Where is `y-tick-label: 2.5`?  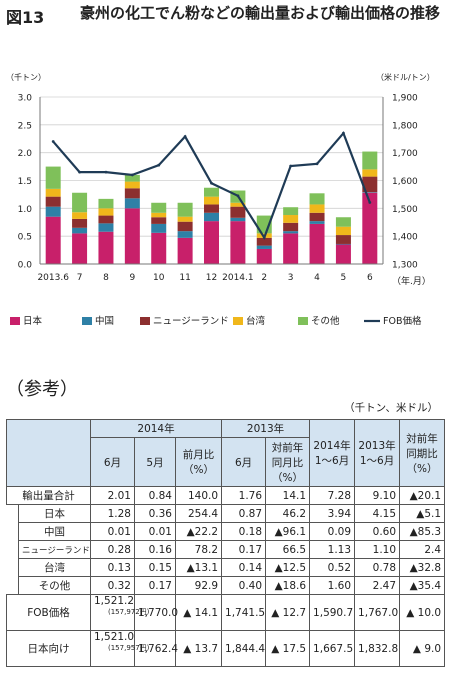
y-tick-label: 2.5 is located at coordinates (25, 126).